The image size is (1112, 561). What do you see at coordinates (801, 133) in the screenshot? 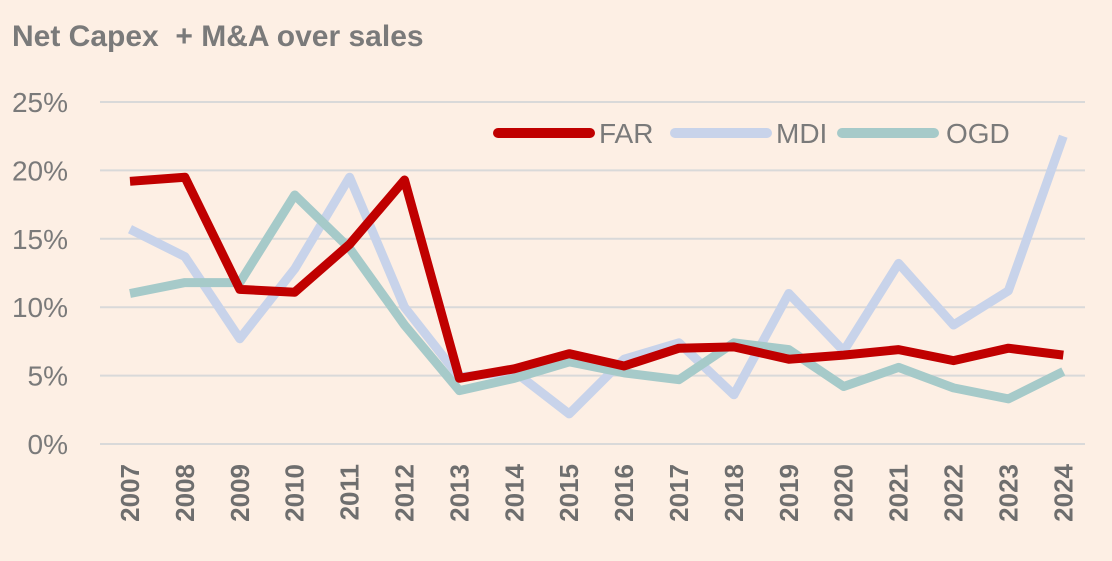
I see `legend-label-mdi: MDI` at bounding box center [801, 133].